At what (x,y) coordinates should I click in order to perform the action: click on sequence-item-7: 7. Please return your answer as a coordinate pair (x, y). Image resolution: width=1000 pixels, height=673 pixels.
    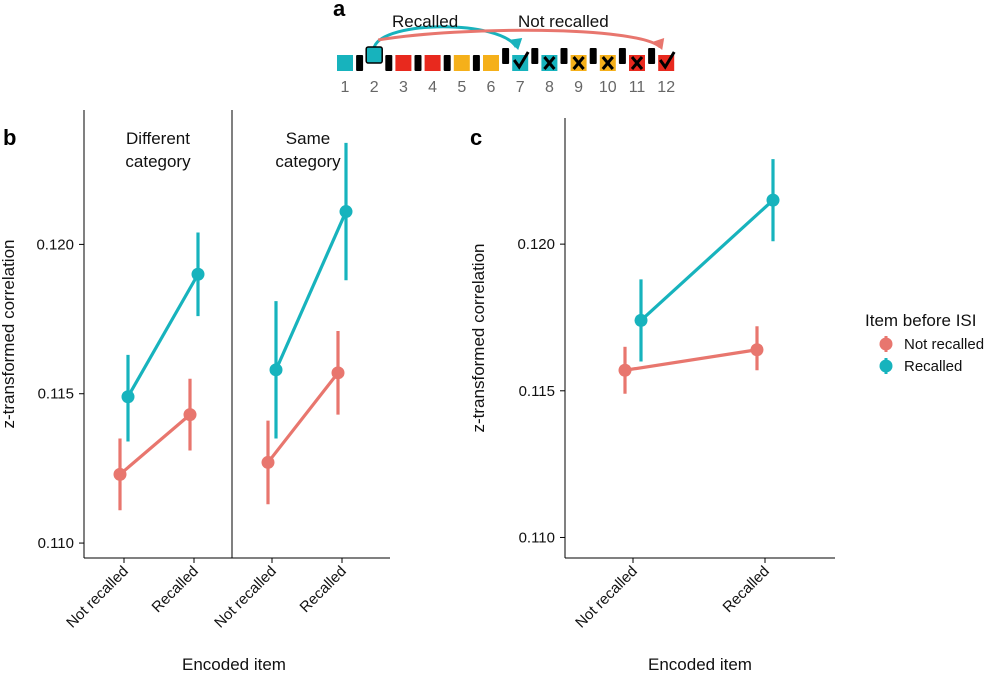
    Looking at the image, I should click on (521, 73).